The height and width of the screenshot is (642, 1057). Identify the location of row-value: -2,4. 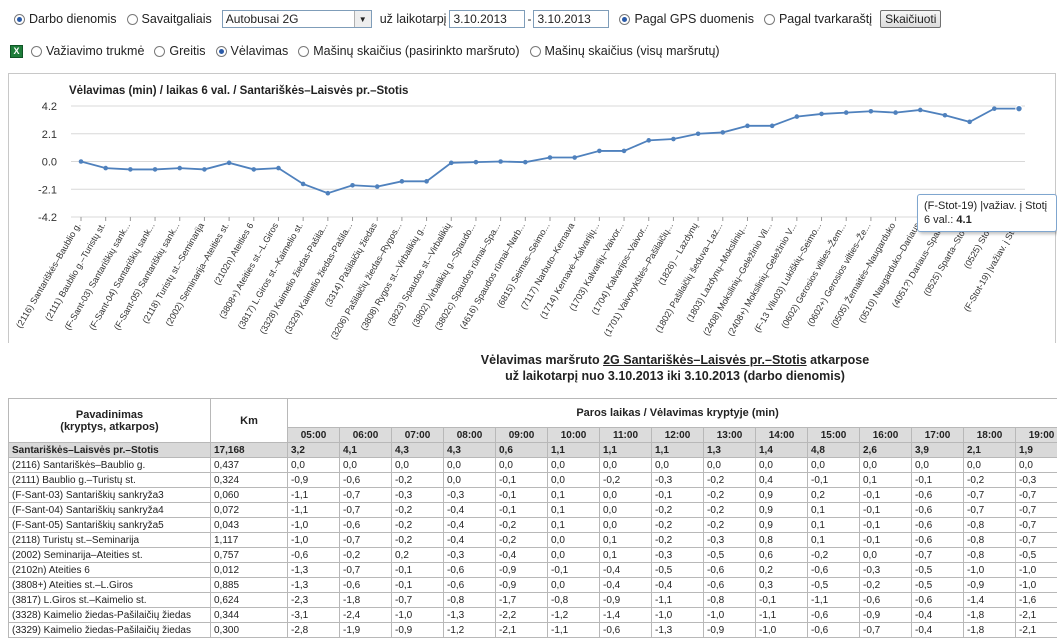
(365, 615).